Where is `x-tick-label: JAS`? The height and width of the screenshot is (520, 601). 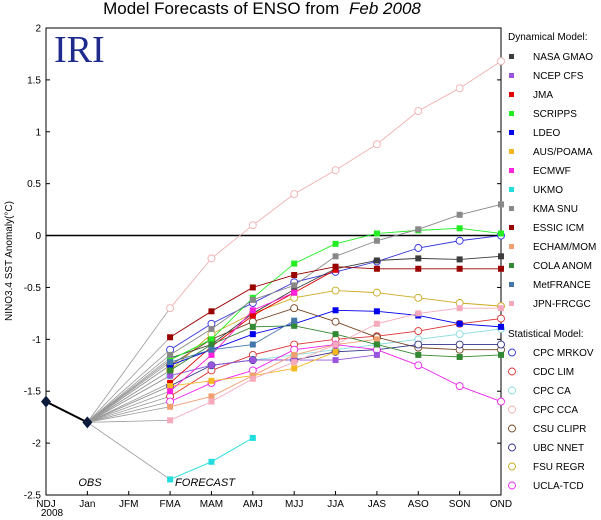 x-tick-label: JAS is located at coordinates (377, 504).